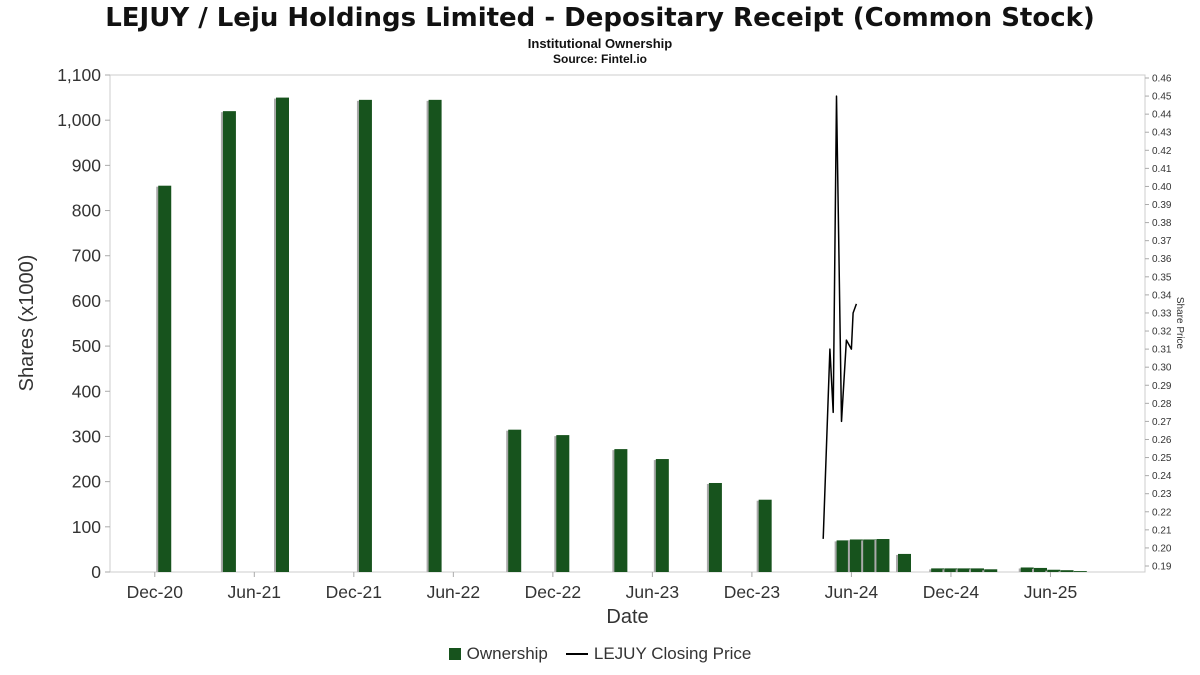 This screenshot has height=675, width=1200. Describe the element at coordinates (1162, 187) in the screenshot. I see `y-tick-label-right: 0.40` at that location.